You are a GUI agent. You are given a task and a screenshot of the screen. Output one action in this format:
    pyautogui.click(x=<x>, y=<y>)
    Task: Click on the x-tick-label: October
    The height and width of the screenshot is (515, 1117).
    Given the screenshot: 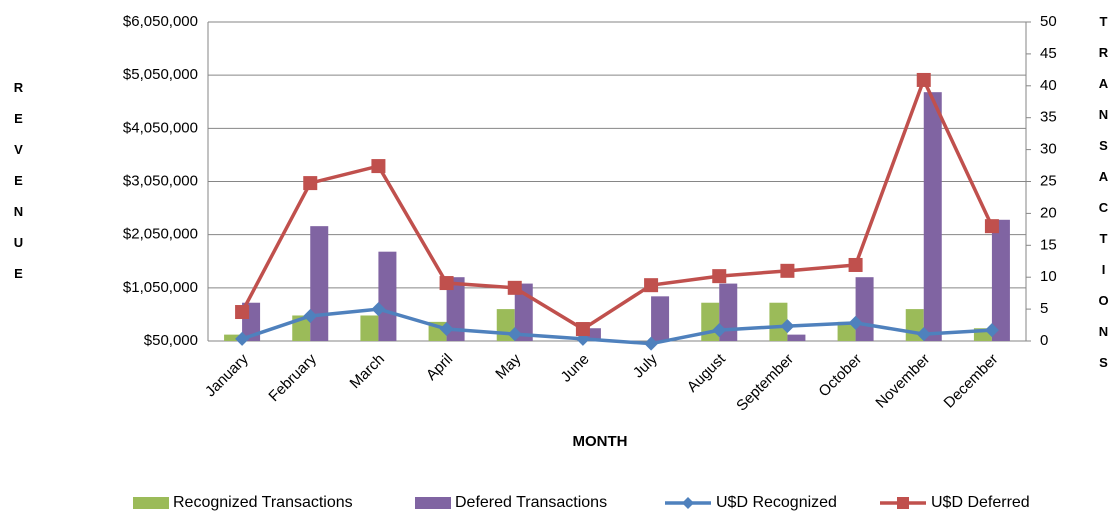 What is the action you would take?
    pyautogui.click(x=840, y=376)
    